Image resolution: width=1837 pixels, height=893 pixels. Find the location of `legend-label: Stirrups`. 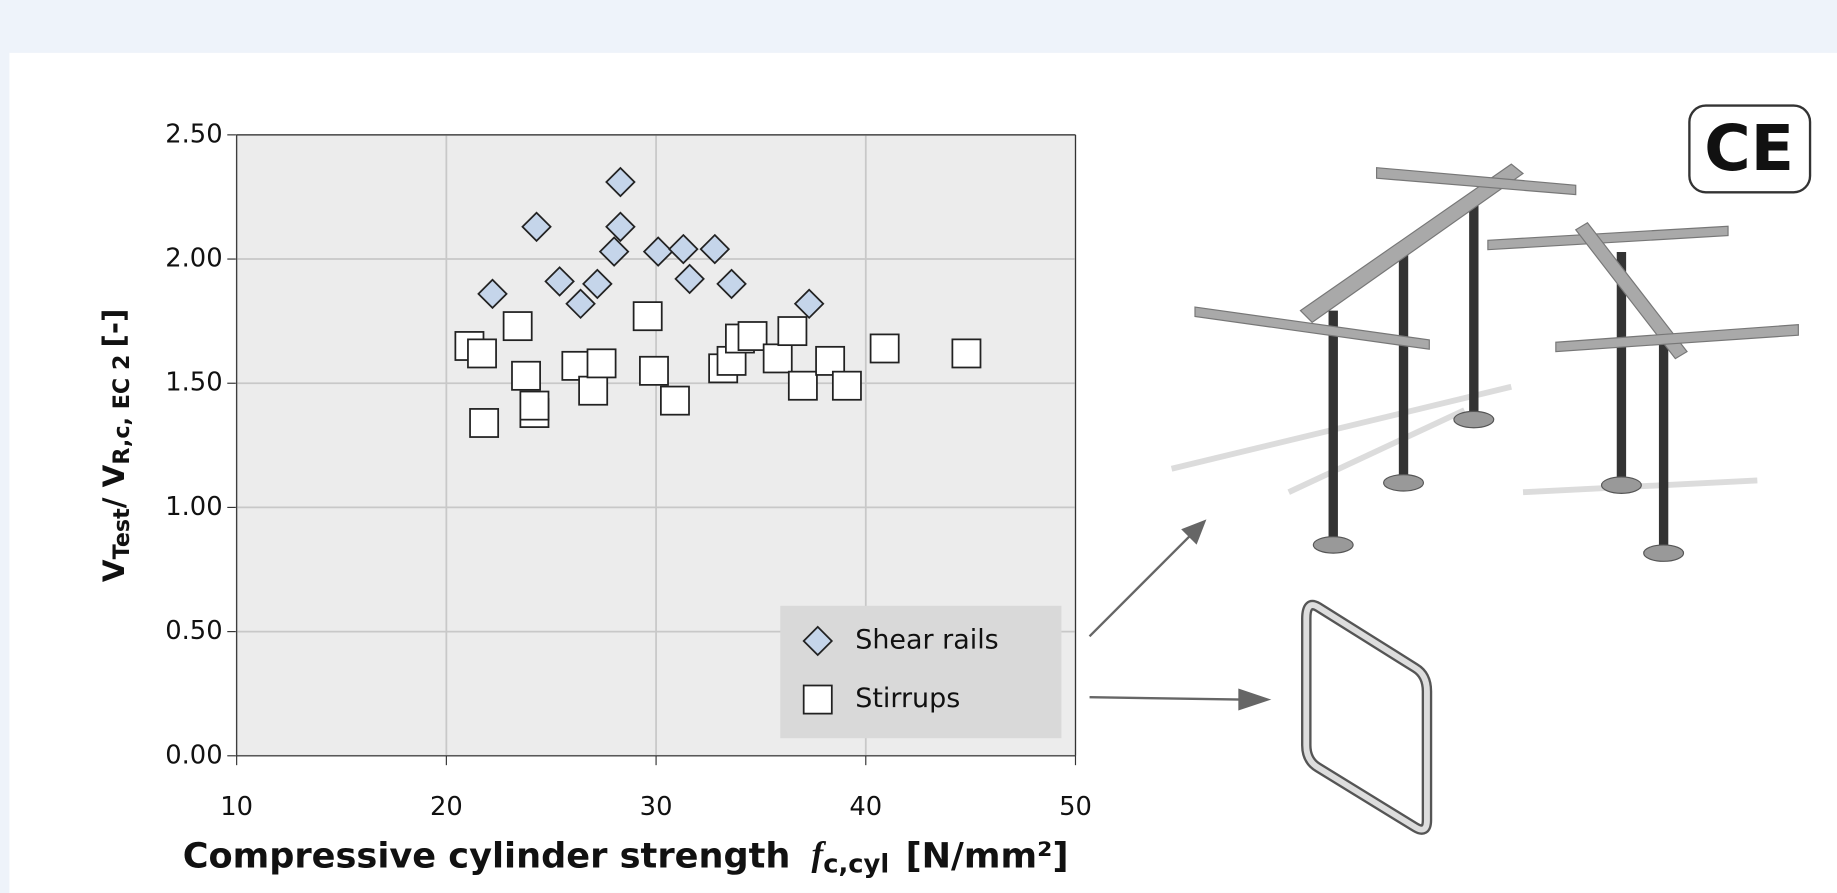

legend-label: Stirrups is located at coordinates (907, 698).